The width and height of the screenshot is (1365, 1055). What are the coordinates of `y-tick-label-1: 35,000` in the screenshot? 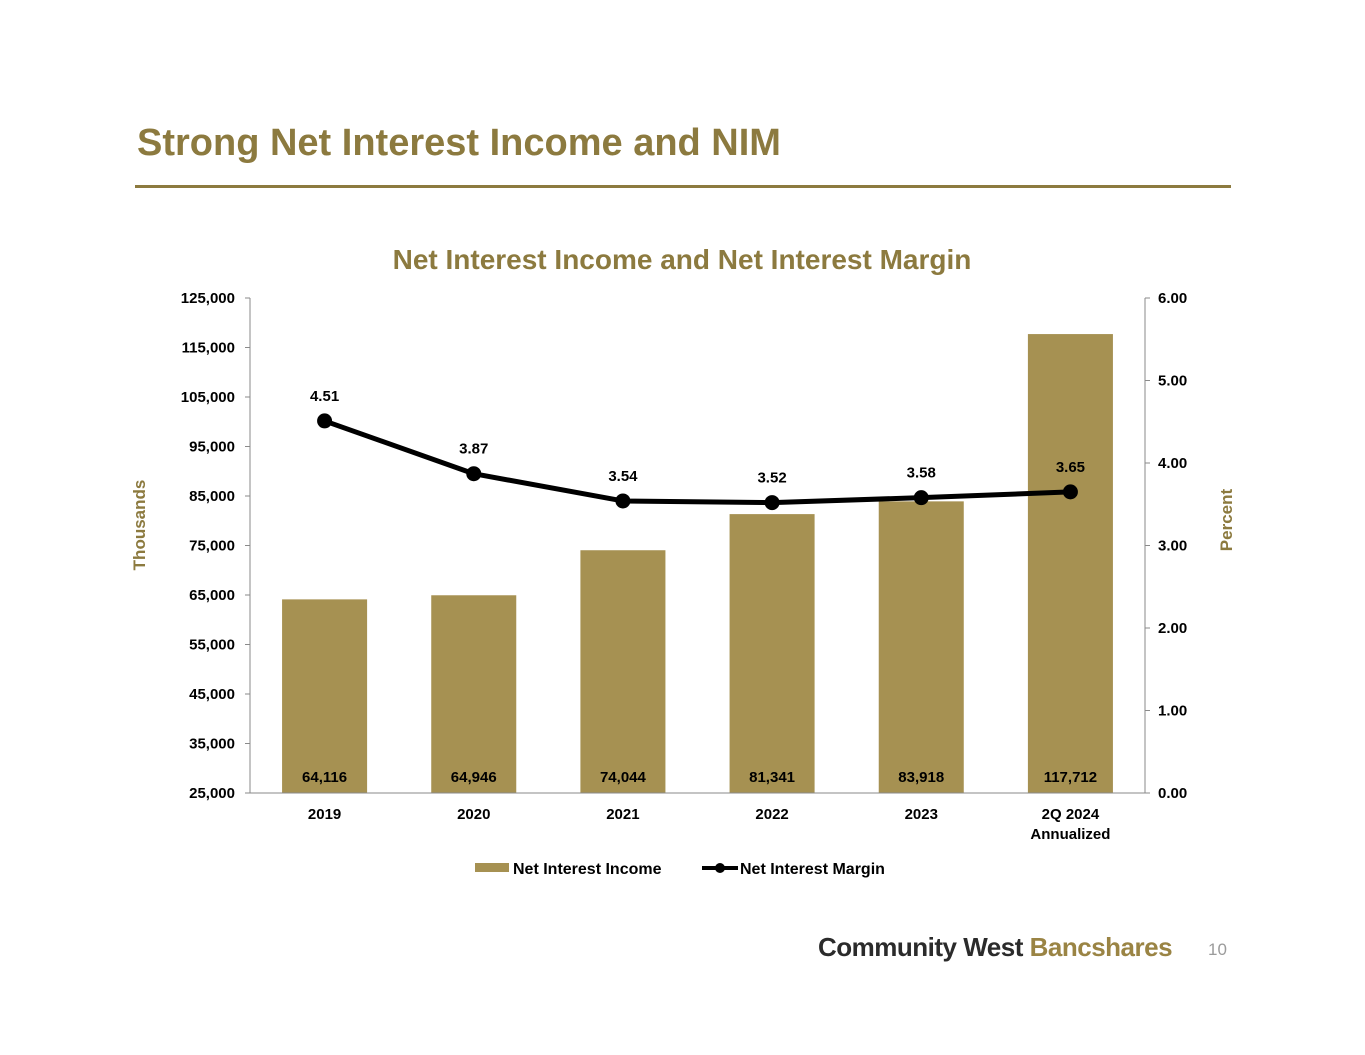 It's located at (212, 744).